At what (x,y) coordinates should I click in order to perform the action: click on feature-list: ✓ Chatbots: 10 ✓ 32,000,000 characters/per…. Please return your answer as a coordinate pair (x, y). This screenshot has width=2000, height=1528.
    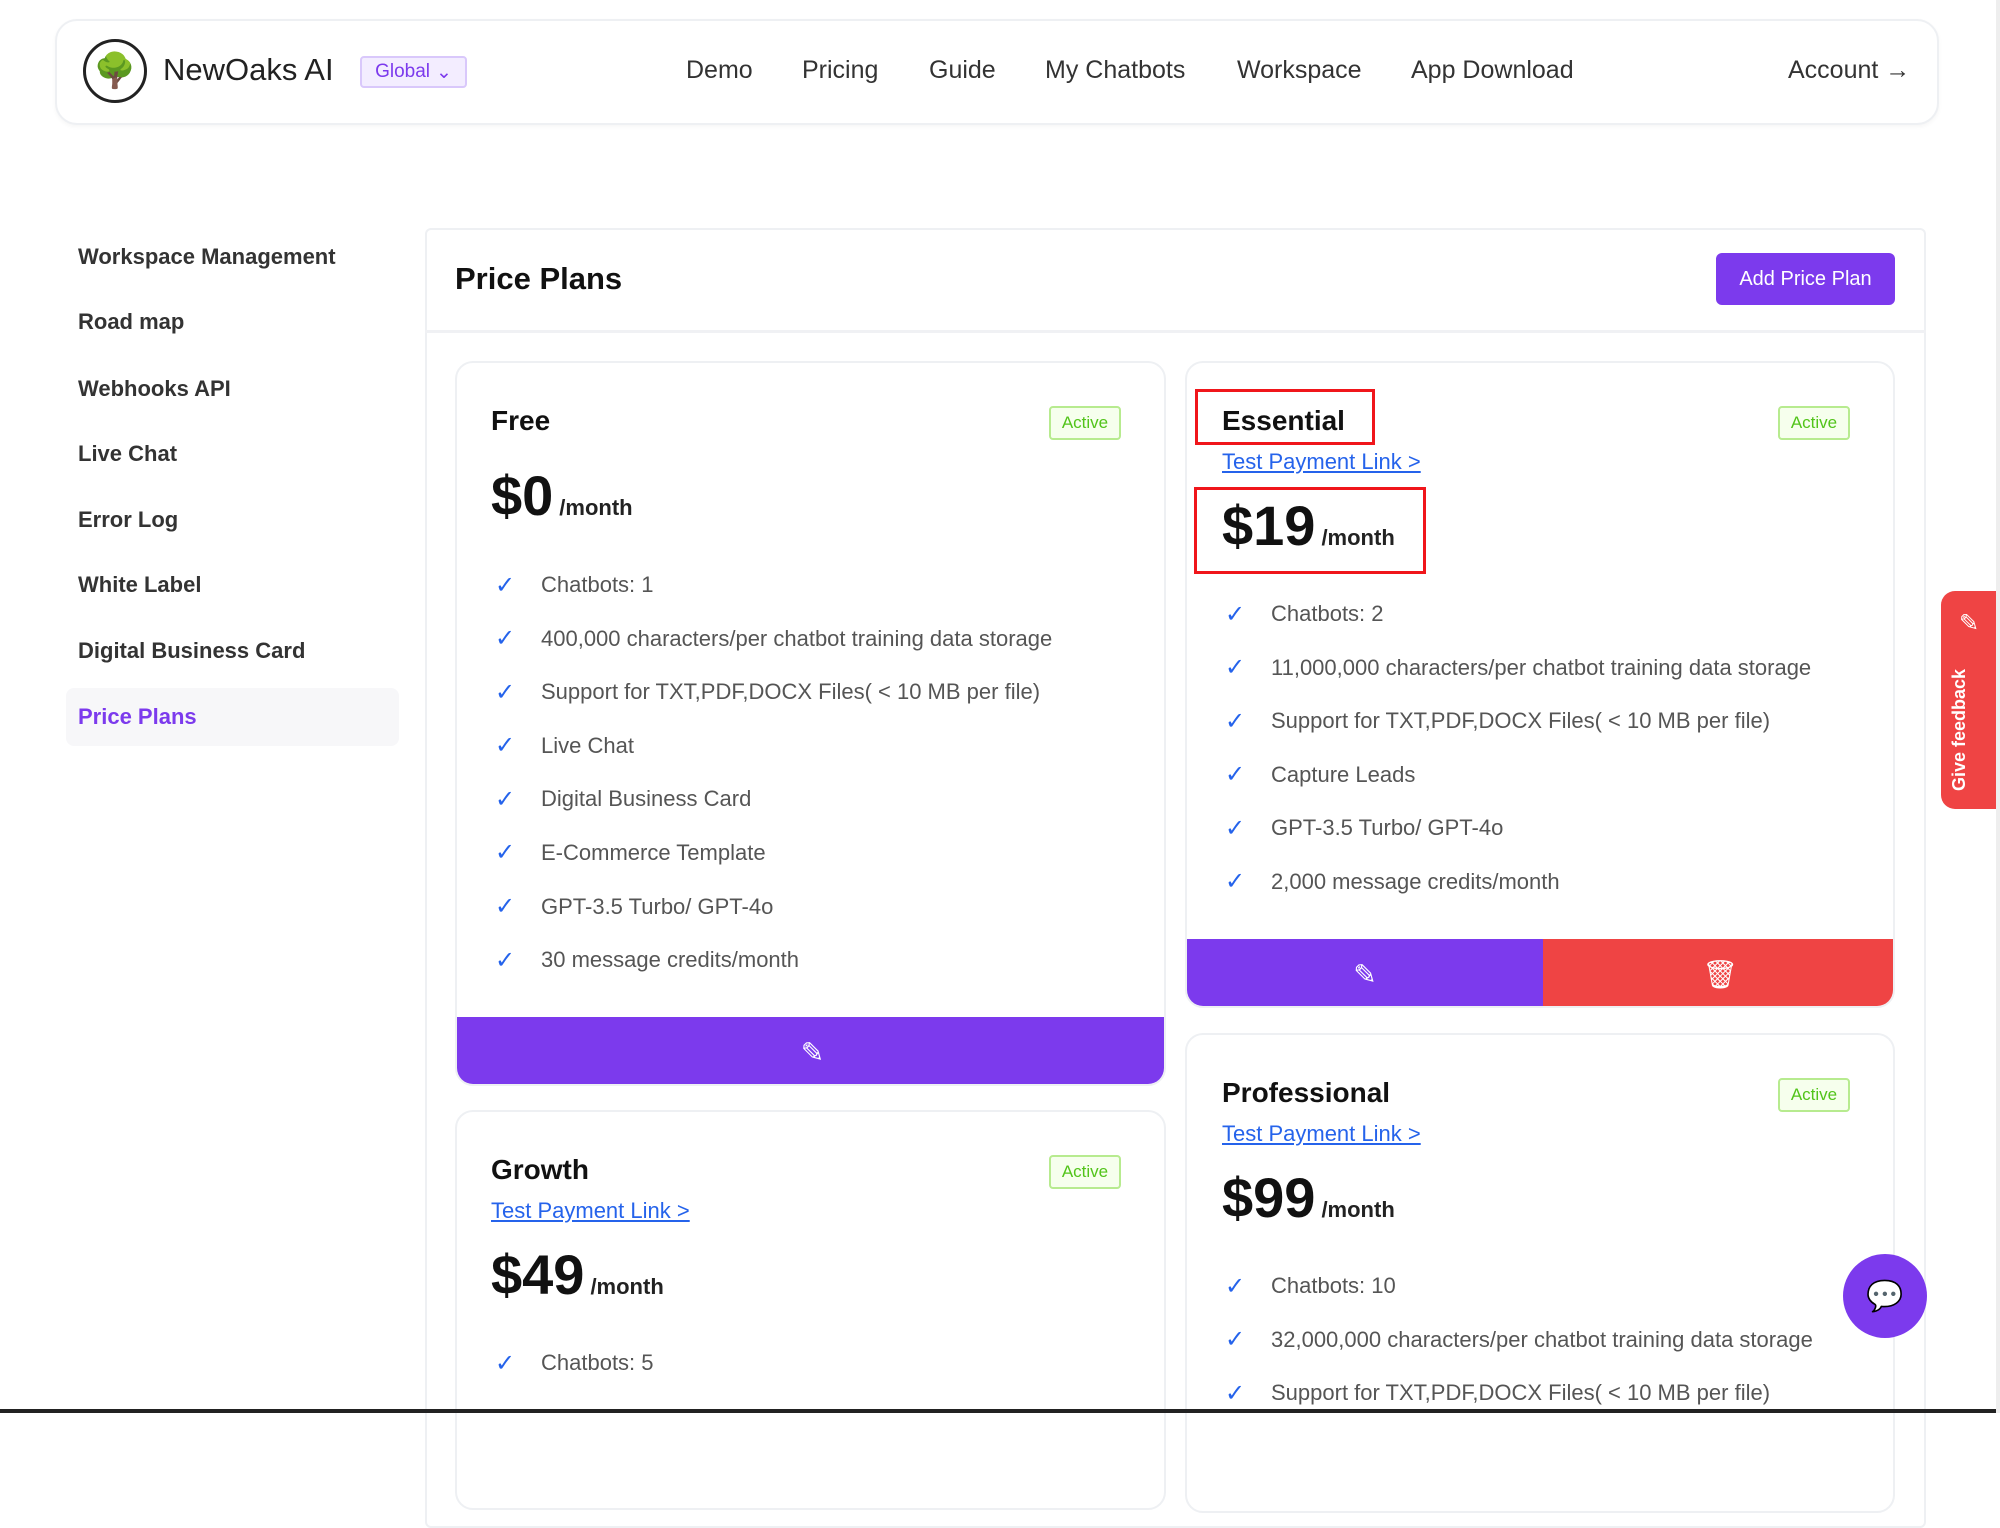
    Looking at the image, I should click on (1519, 1339).